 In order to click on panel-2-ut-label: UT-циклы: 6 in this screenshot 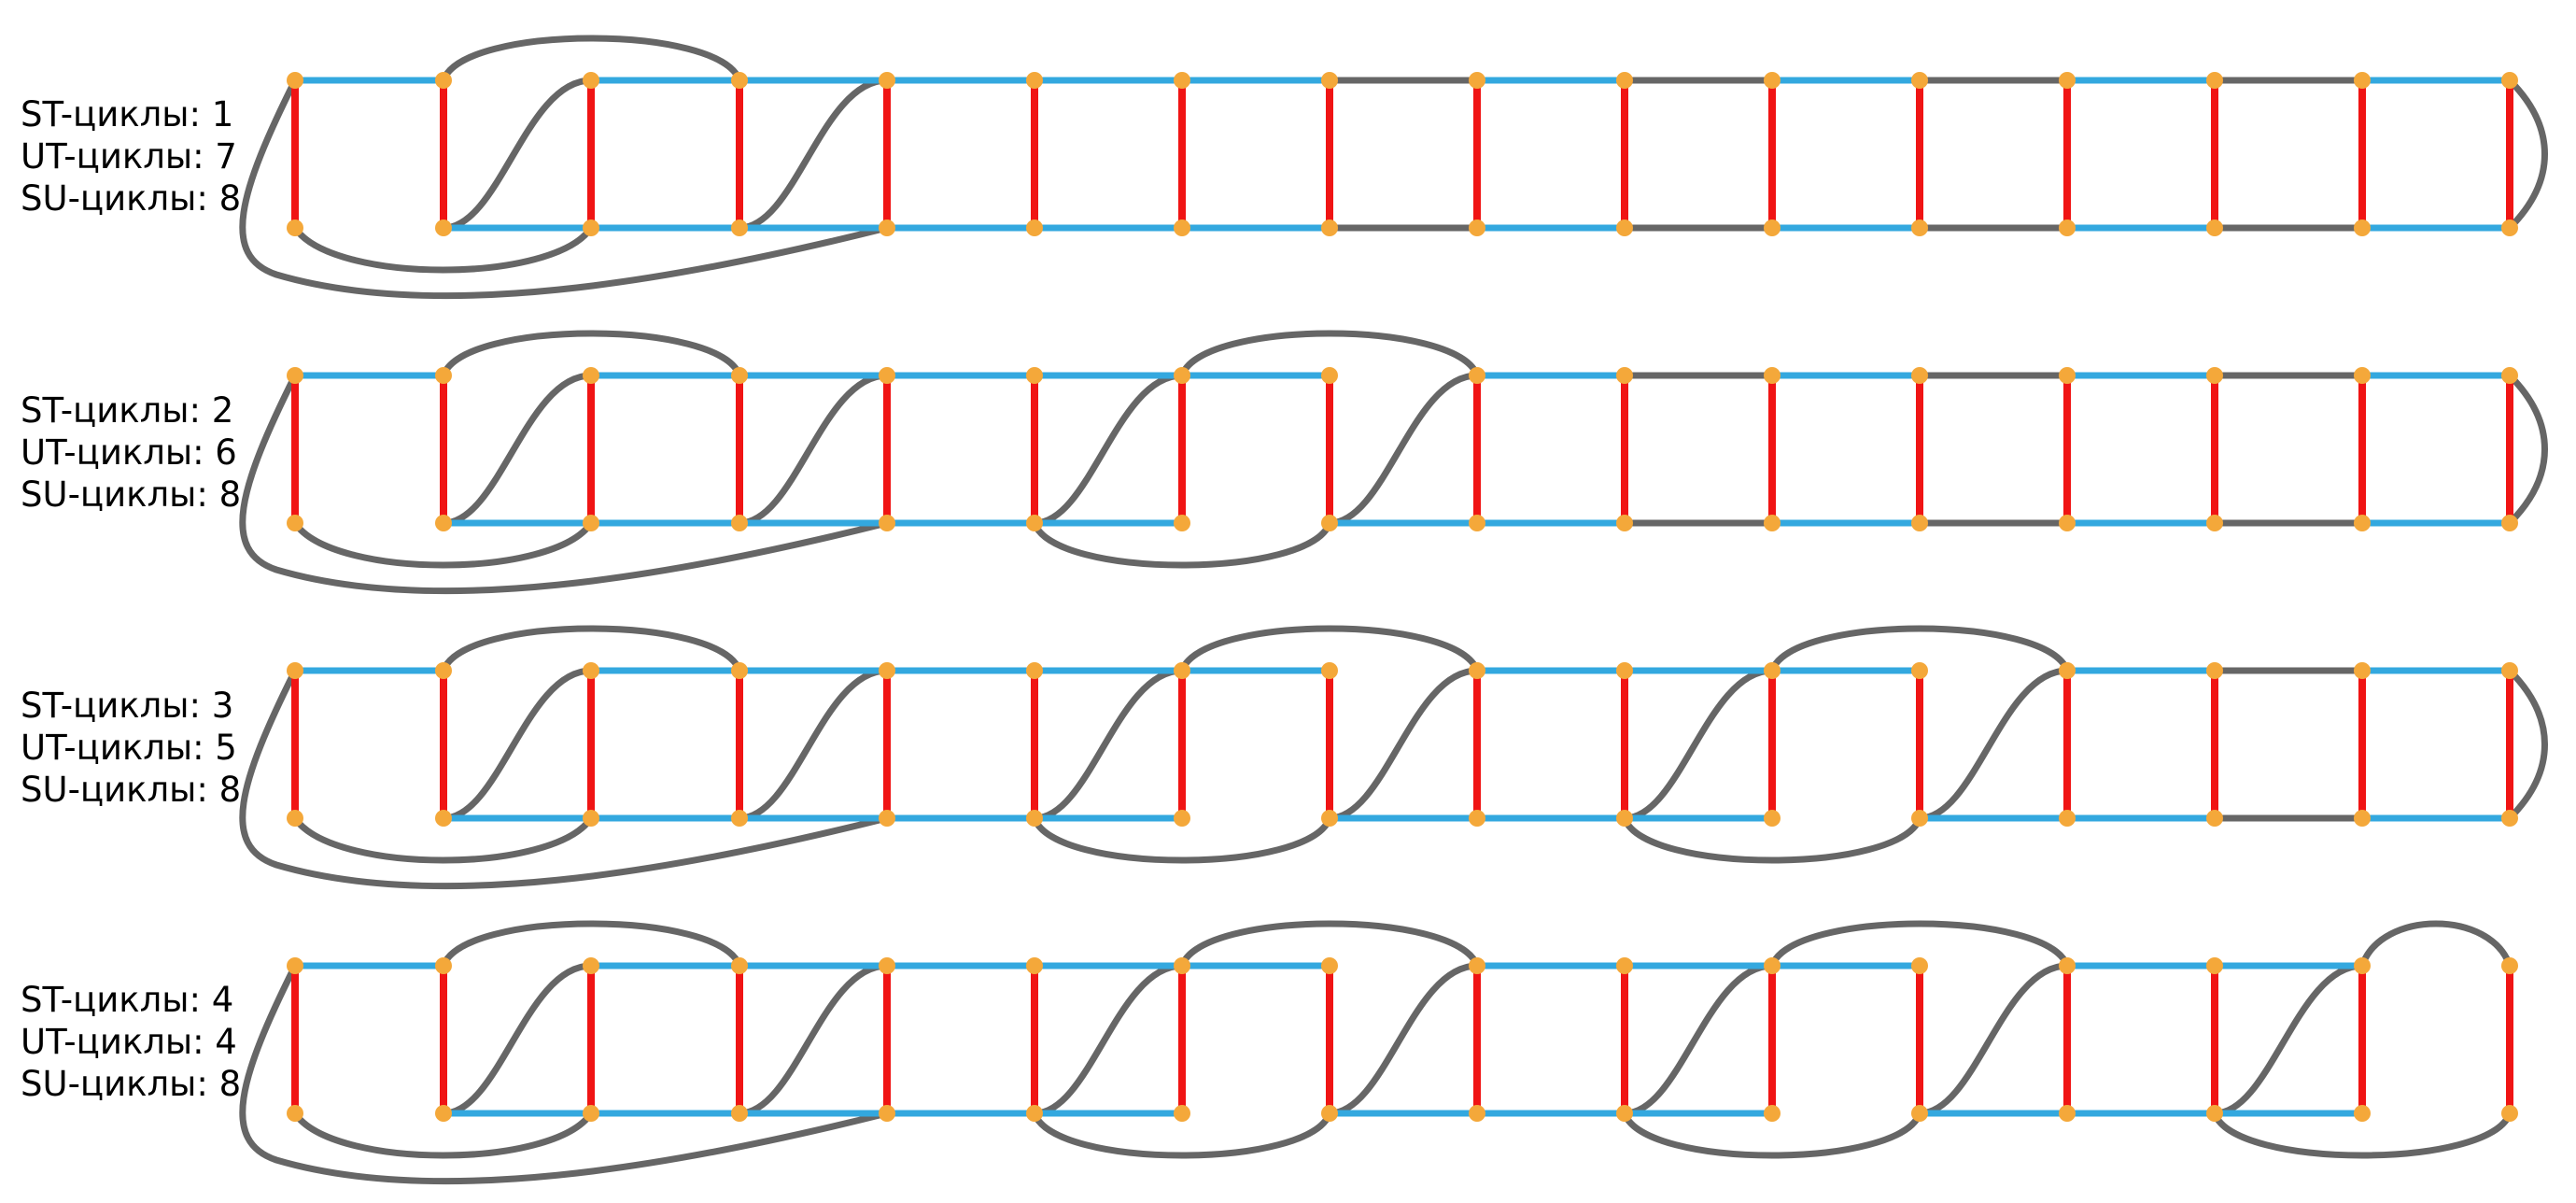, I will do `click(129, 452)`.